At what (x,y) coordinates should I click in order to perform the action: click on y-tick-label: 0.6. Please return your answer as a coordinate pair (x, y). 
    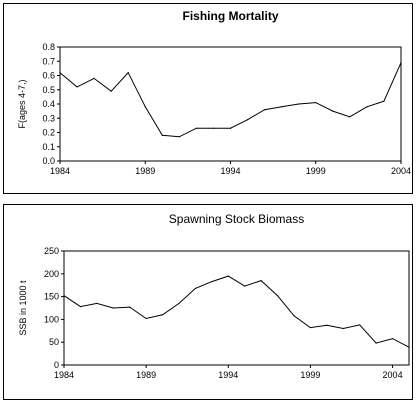
    Looking at the image, I should click on (48, 76).